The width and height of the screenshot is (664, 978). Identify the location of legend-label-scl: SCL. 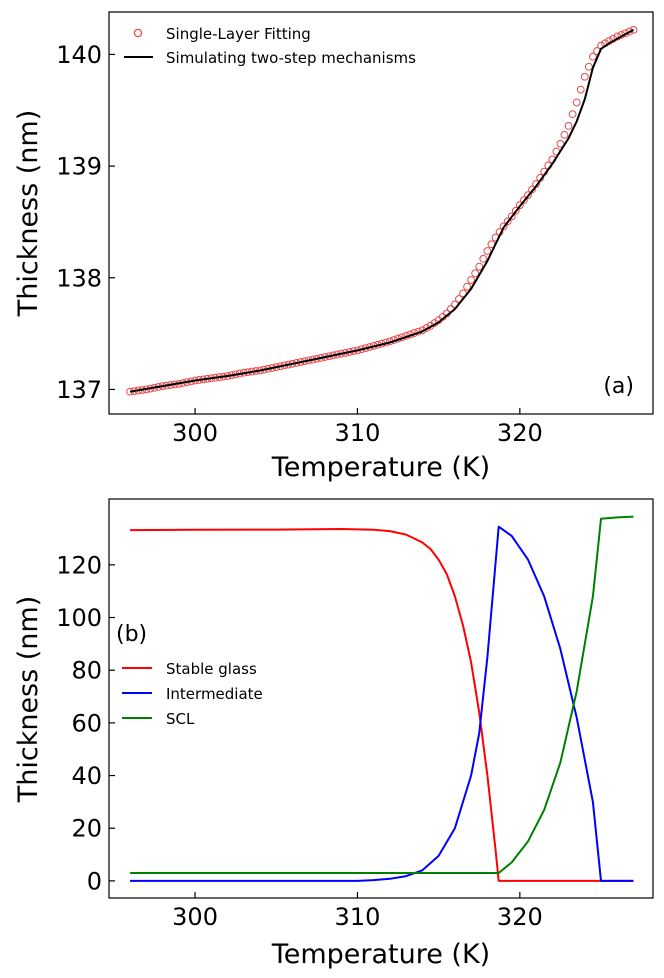
(180, 719).